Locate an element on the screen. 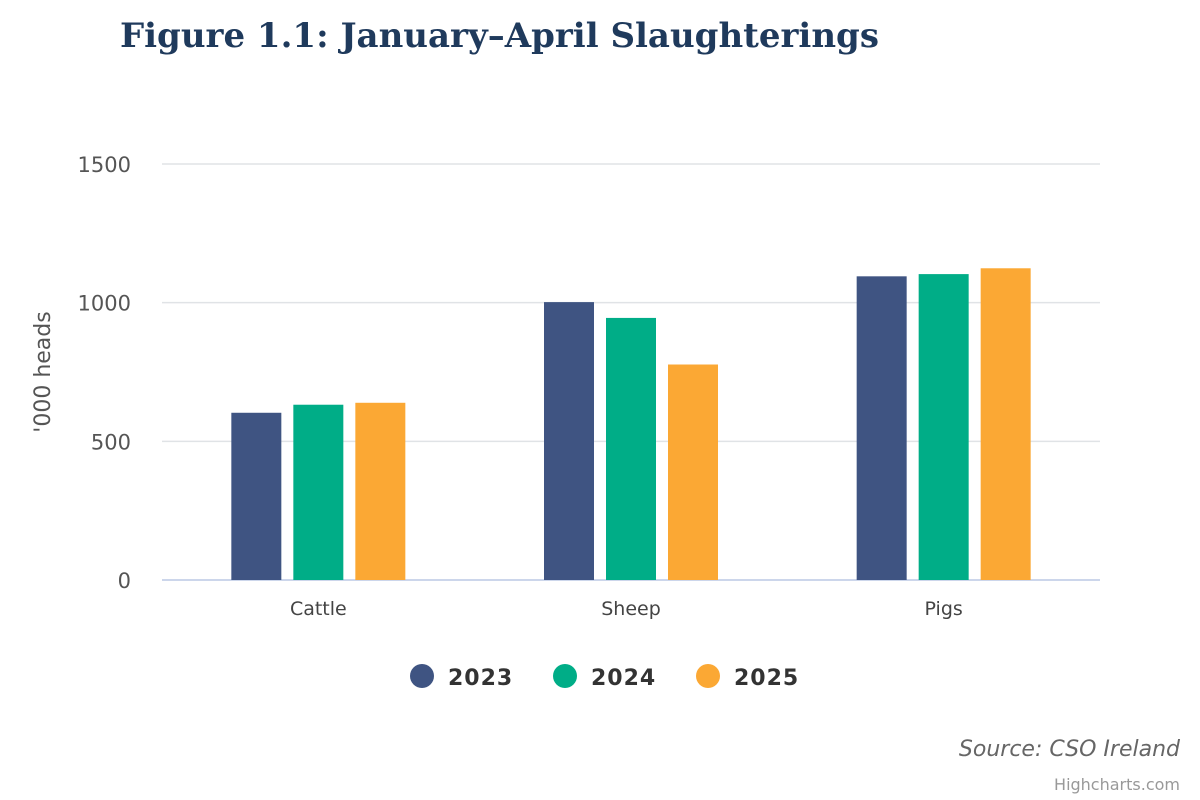 This screenshot has height=800, width=1200. legend-item-2023: 2023 is located at coordinates (461, 677).